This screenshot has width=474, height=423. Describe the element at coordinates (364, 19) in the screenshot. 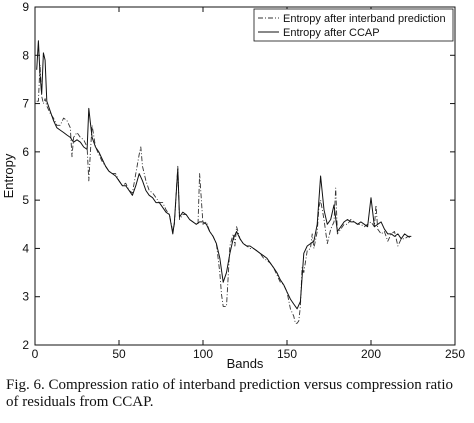

I see `legend-label-interband: Entropy after interband prediction` at that location.